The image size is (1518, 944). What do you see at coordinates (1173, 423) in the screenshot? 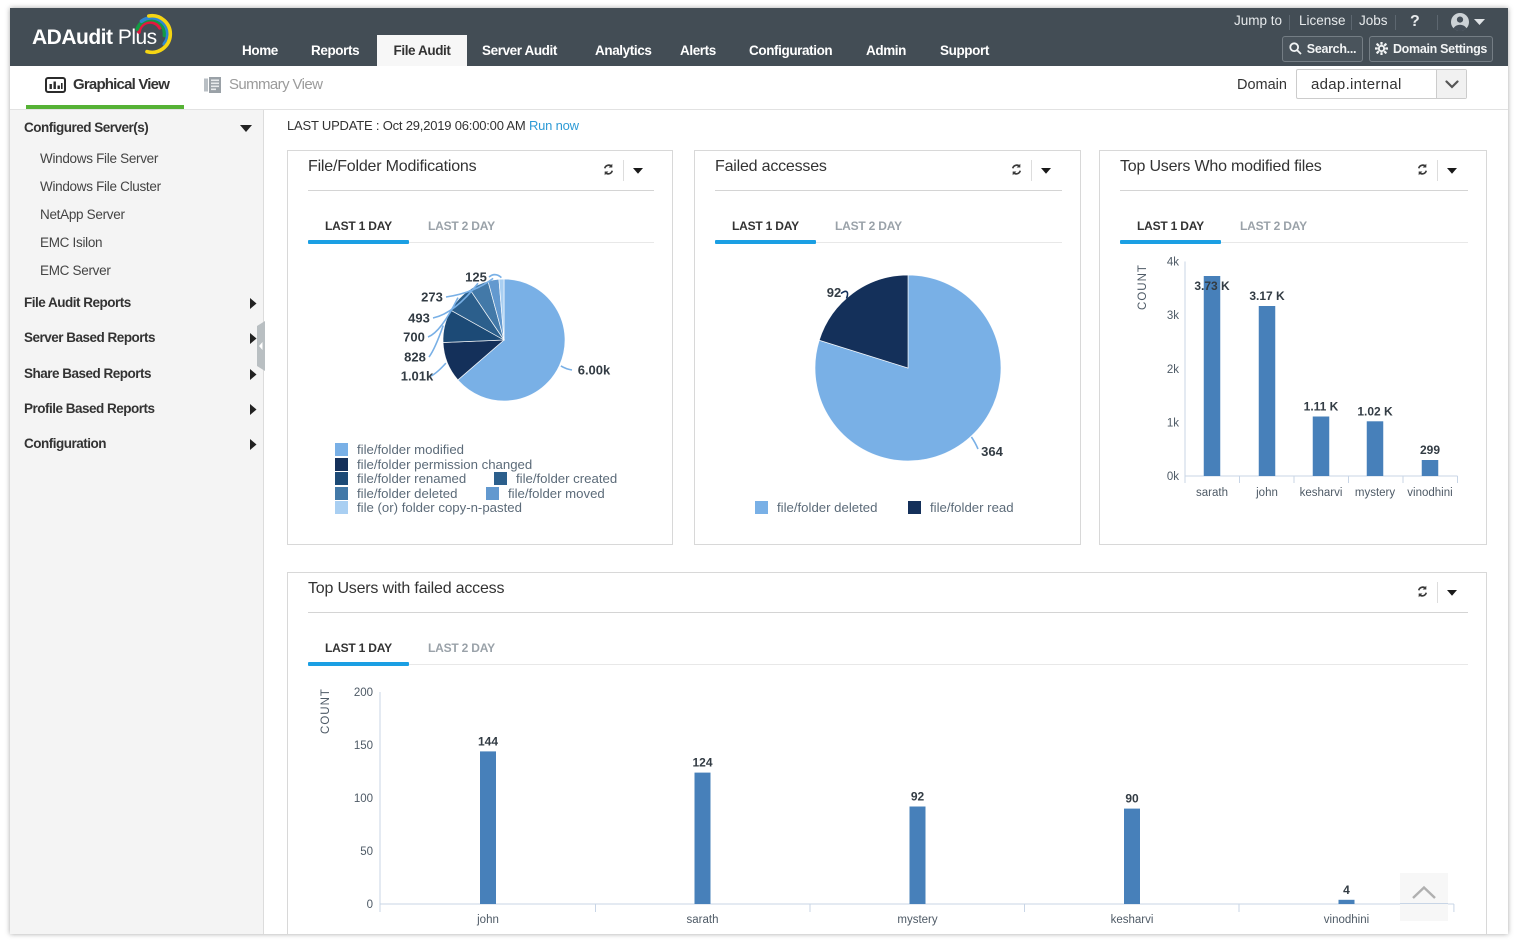
I see `svg-text: 1k` at bounding box center [1173, 423].